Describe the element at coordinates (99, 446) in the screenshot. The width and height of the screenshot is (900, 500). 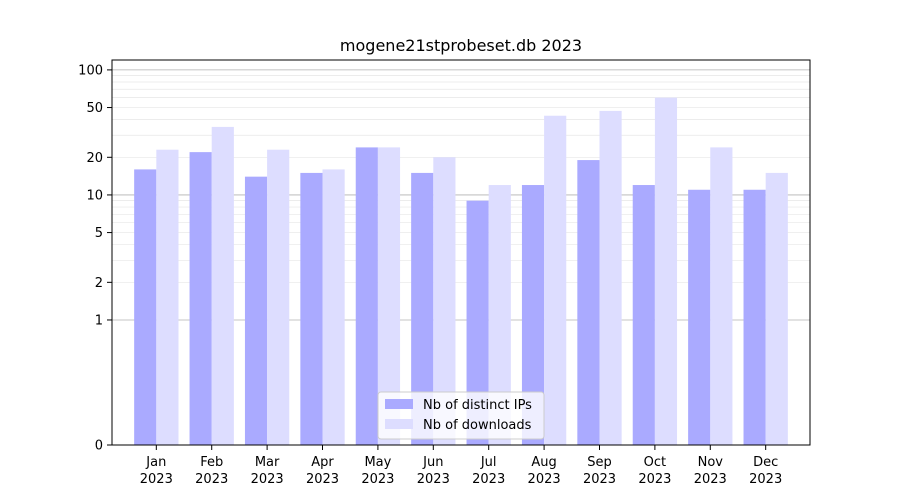
I see `y-tick-label: 0` at that location.